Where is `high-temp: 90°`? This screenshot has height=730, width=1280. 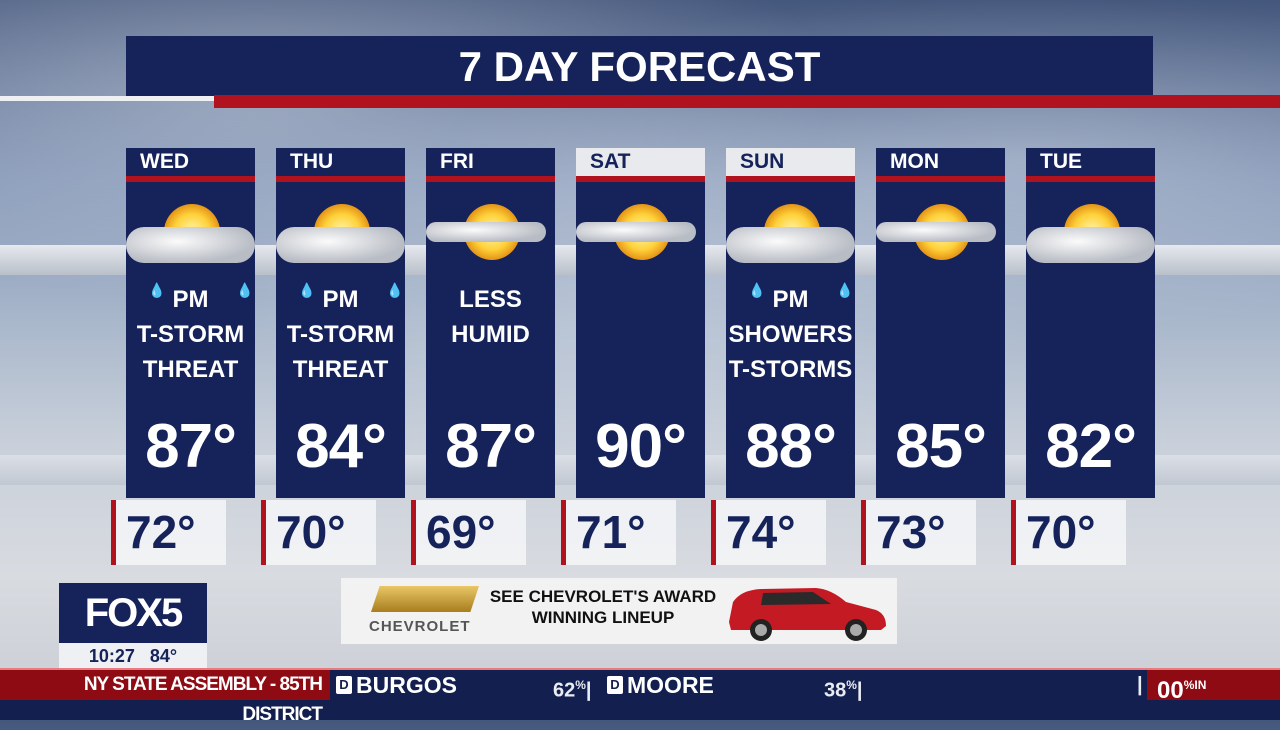
high-temp: 90° is located at coordinates (641, 446).